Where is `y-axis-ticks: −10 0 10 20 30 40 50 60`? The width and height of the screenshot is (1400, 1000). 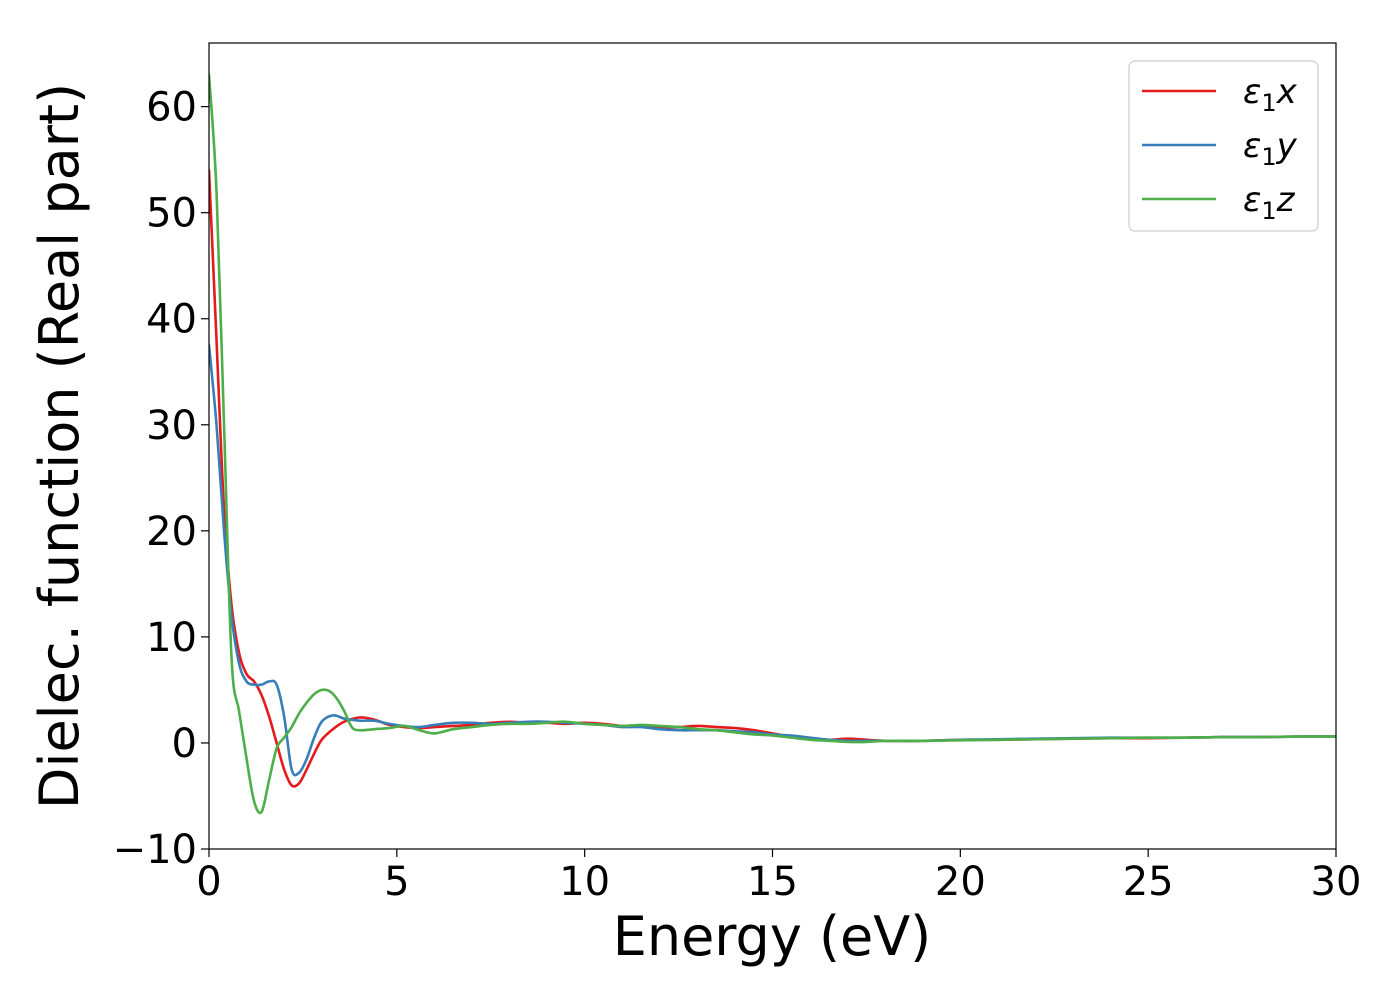
y-axis-ticks: −10 0 10 20 30 40 50 60 is located at coordinates (161, 479).